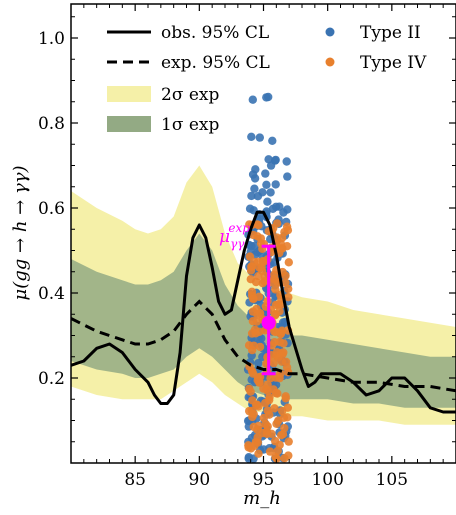  Describe the element at coordinates (51, 39) in the screenshot. I see `y-tick-label: 1.0` at that location.